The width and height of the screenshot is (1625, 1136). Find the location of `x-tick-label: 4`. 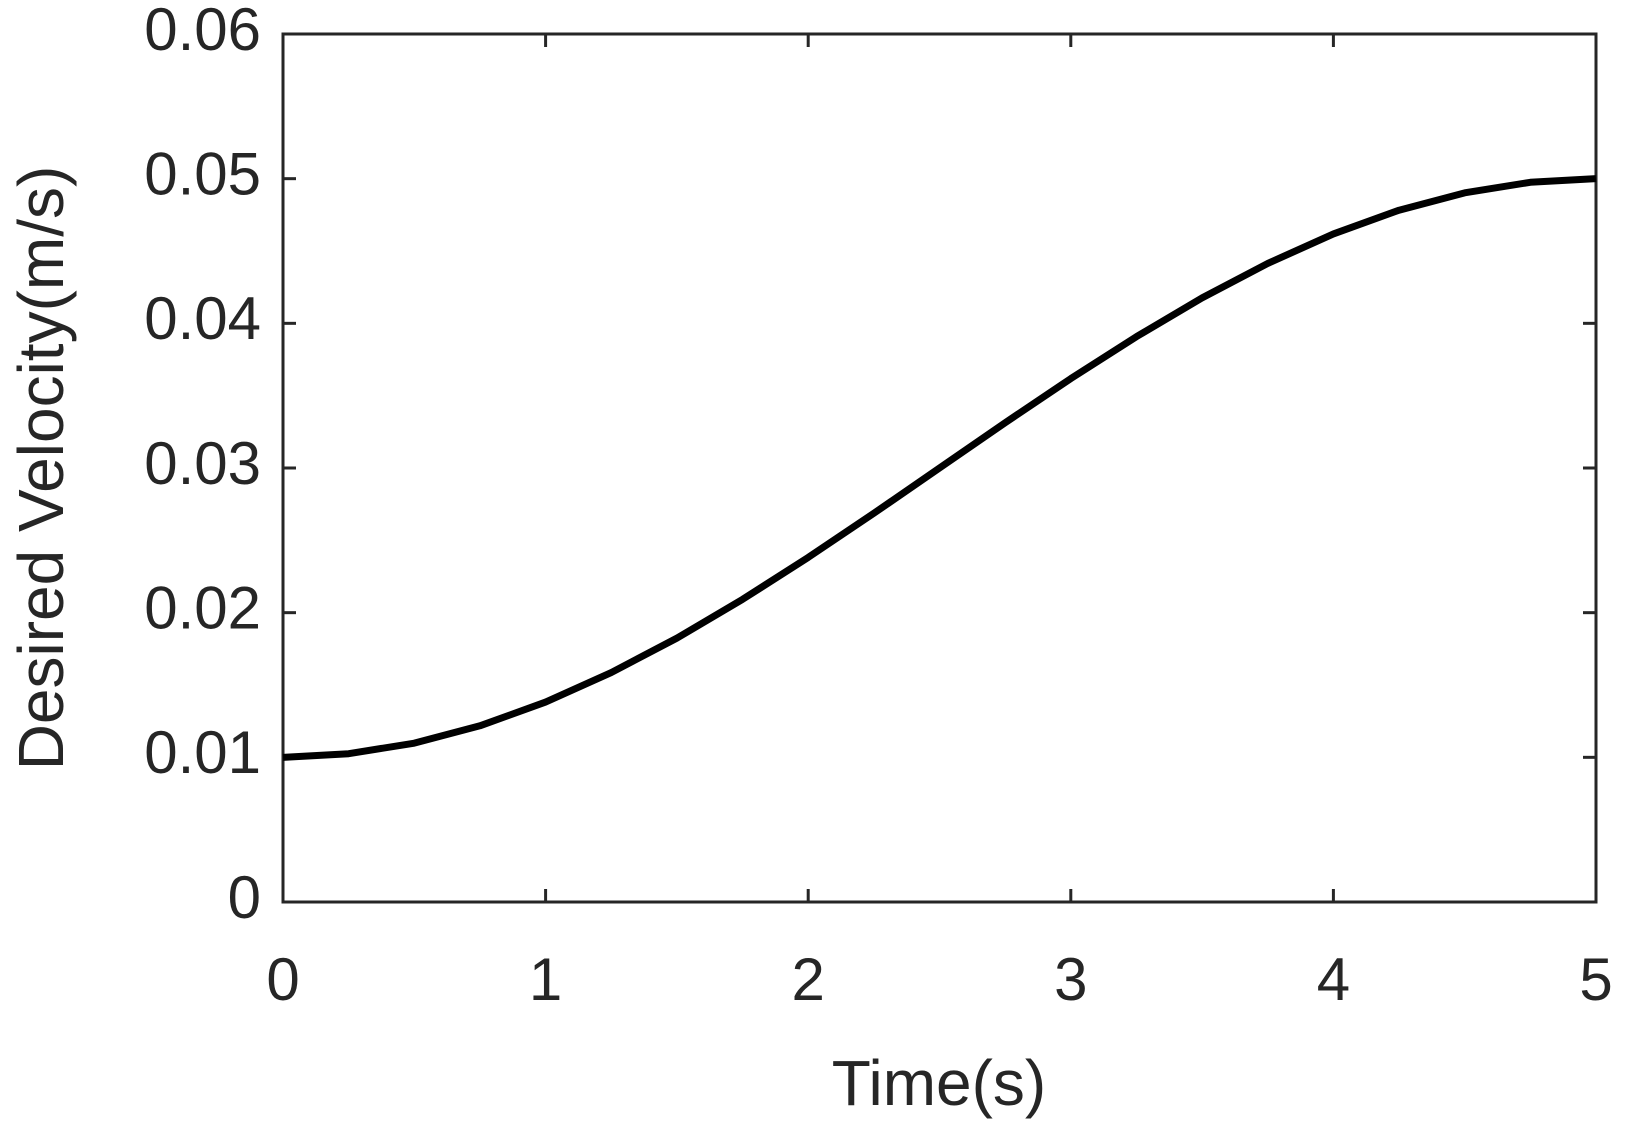

x-tick-label: 4 is located at coordinates (1333, 979).